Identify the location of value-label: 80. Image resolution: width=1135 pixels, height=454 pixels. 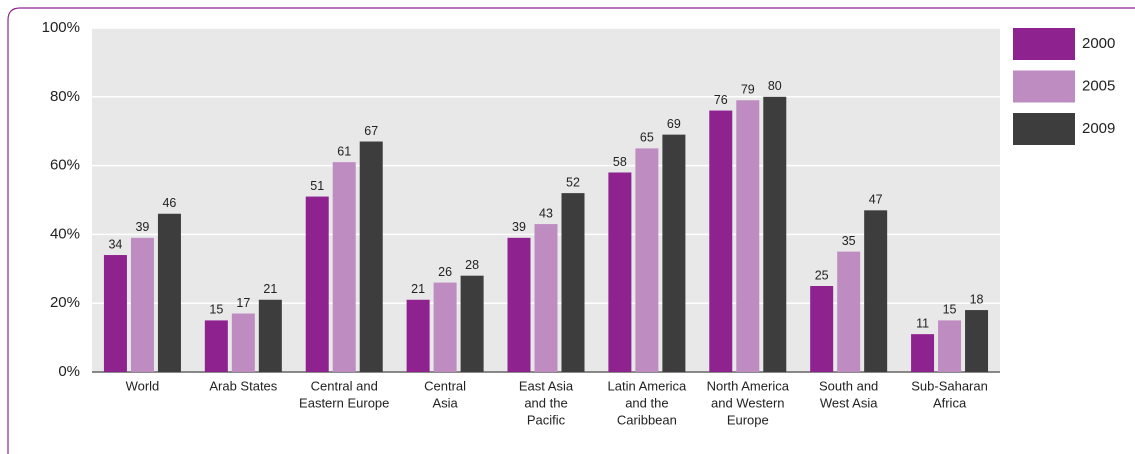
(775, 86).